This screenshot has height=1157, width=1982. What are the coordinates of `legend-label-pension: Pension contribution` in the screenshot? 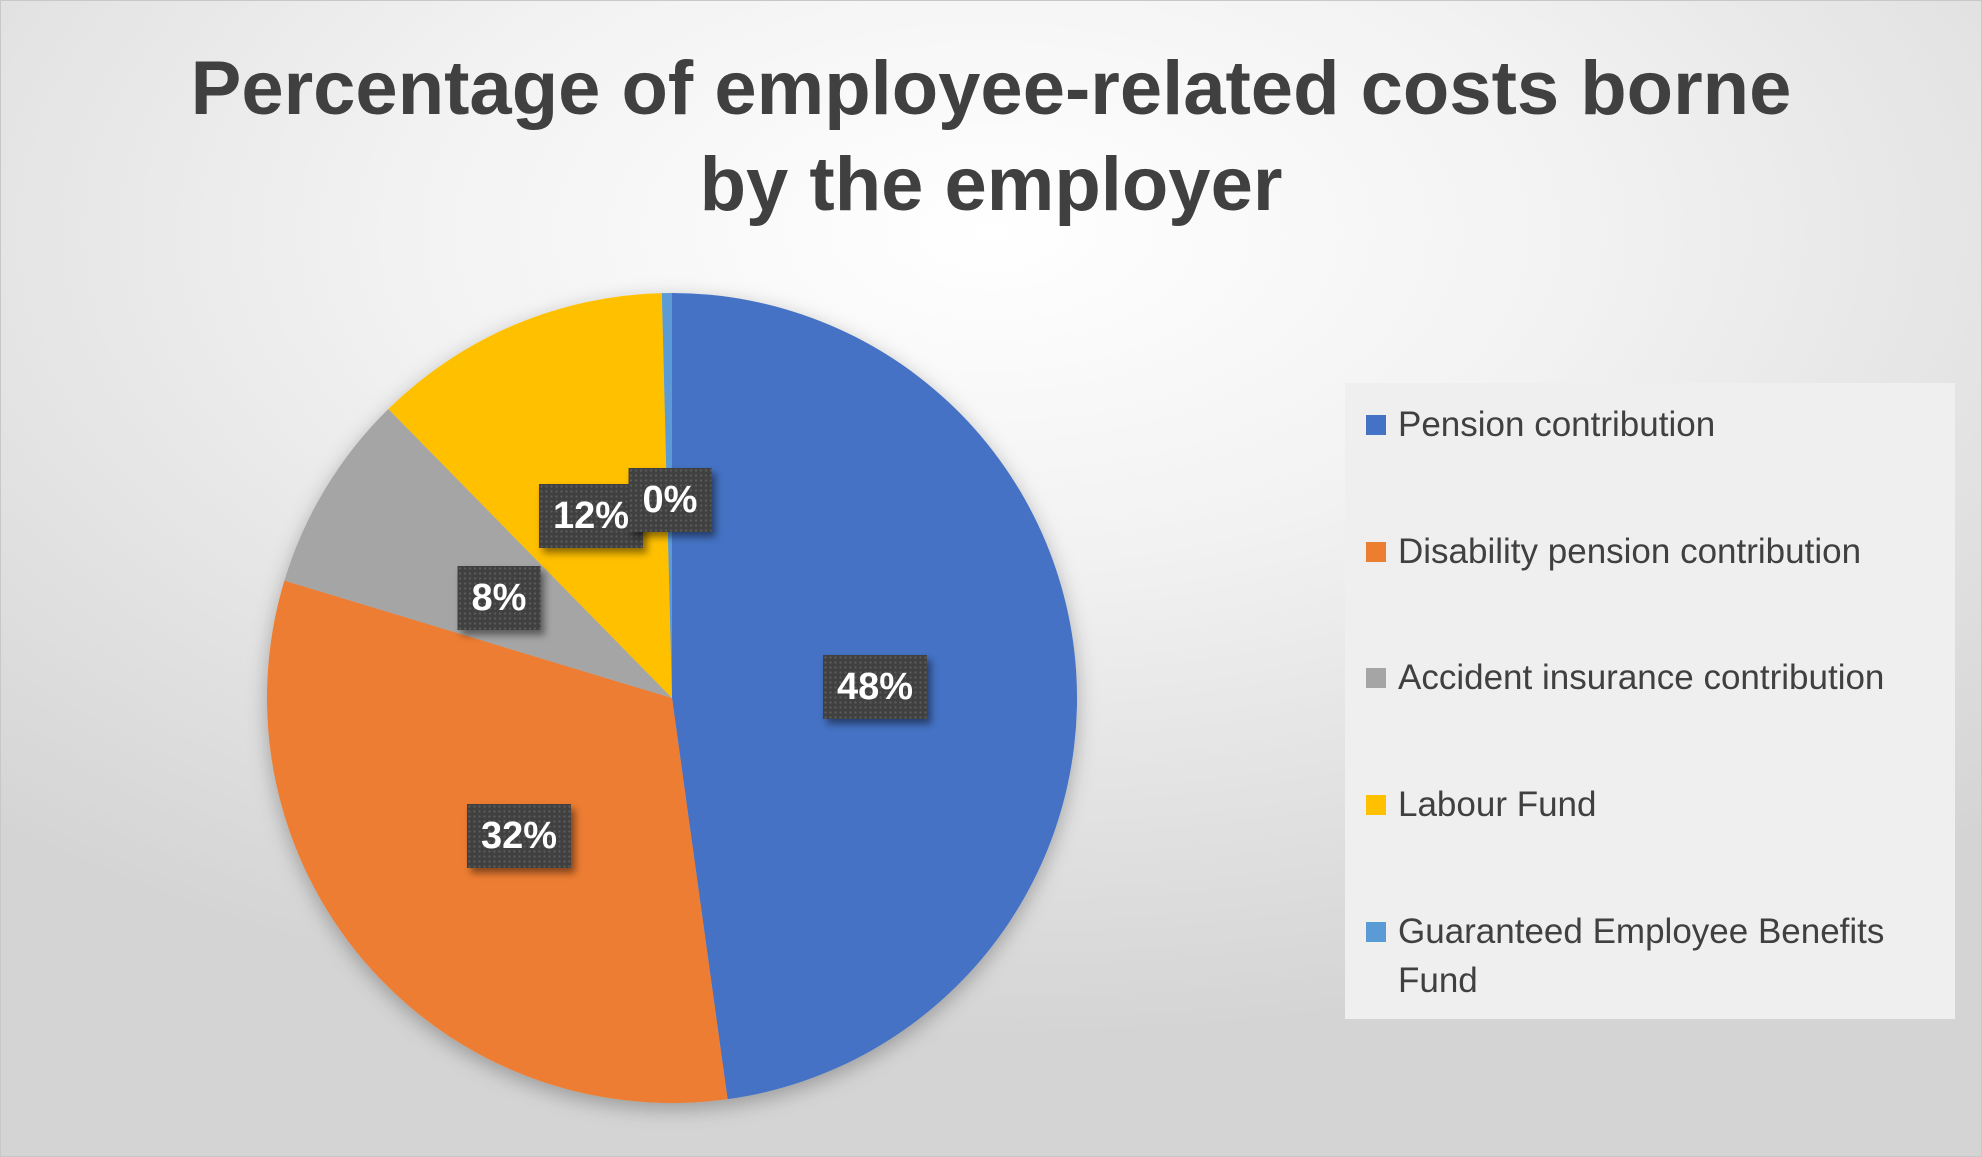 It's located at (1557, 424).